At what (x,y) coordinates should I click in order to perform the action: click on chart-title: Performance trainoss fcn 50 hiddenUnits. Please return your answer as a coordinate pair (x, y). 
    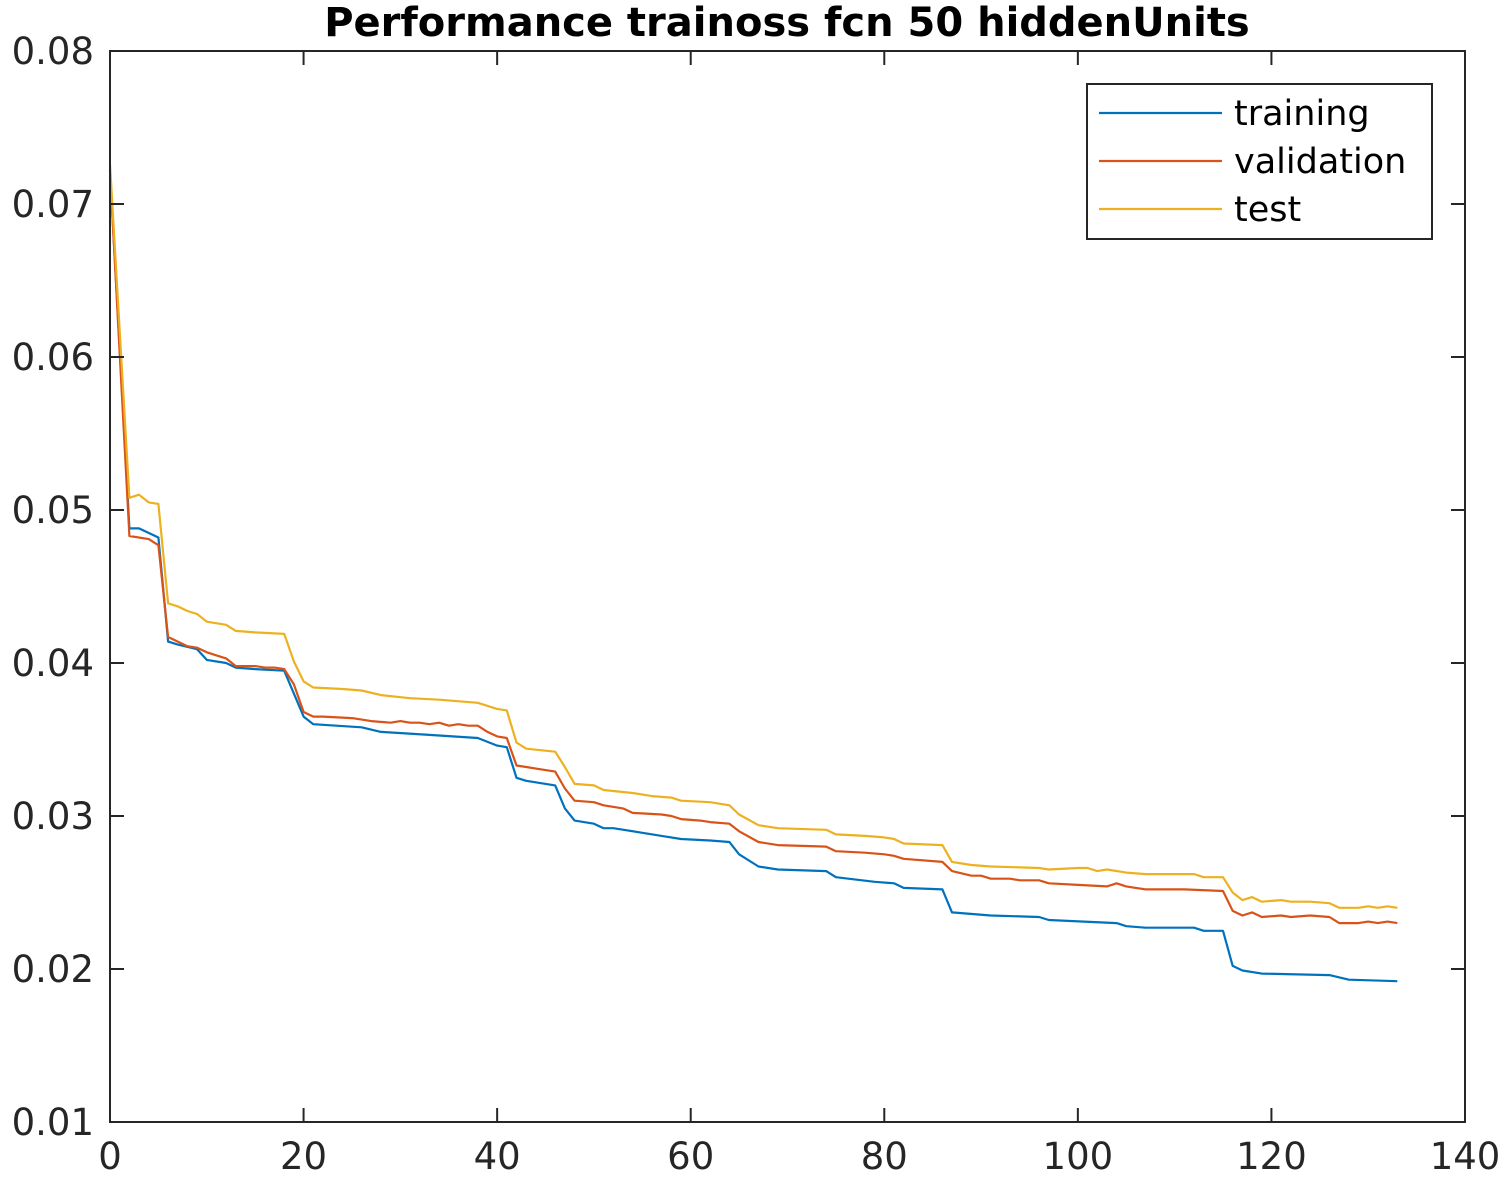
    Looking at the image, I should click on (787, 23).